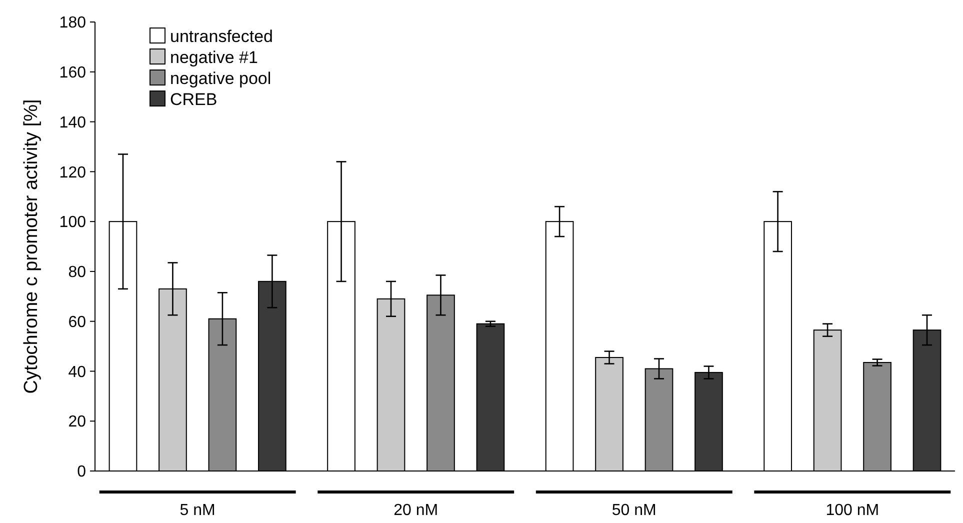 This screenshot has height=523, width=963. What do you see at coordinates (77, 273) in the screenshot?
I see `y-tick-label: 80` at bounding box center [77, 273].